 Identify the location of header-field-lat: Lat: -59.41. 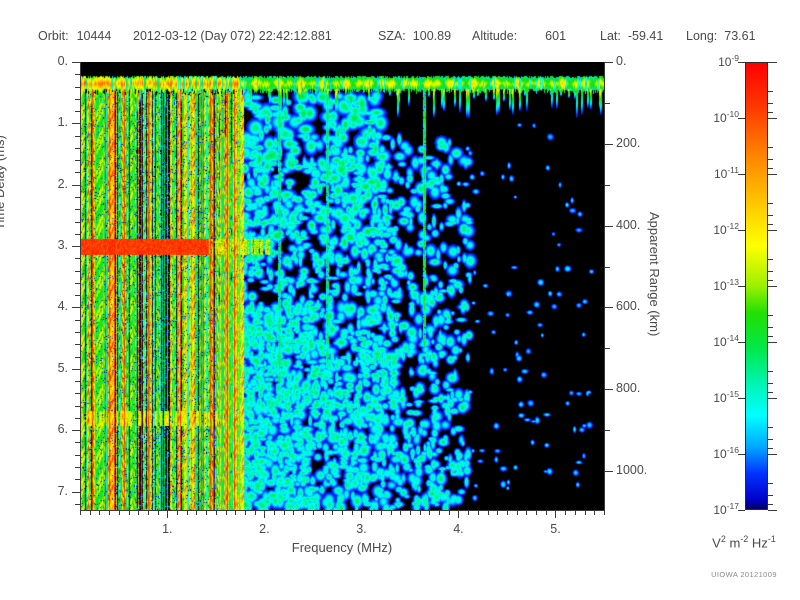
(631, 36).